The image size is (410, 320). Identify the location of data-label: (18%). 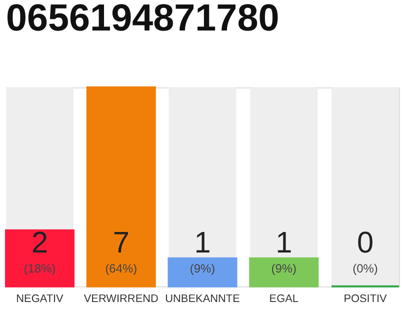
(40, 268).